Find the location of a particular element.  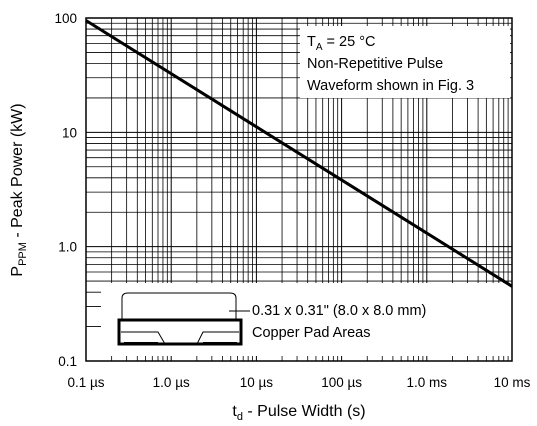

conditions-line-3: Waveform shown in Fig. 3 is located at coordinates (390, 86).